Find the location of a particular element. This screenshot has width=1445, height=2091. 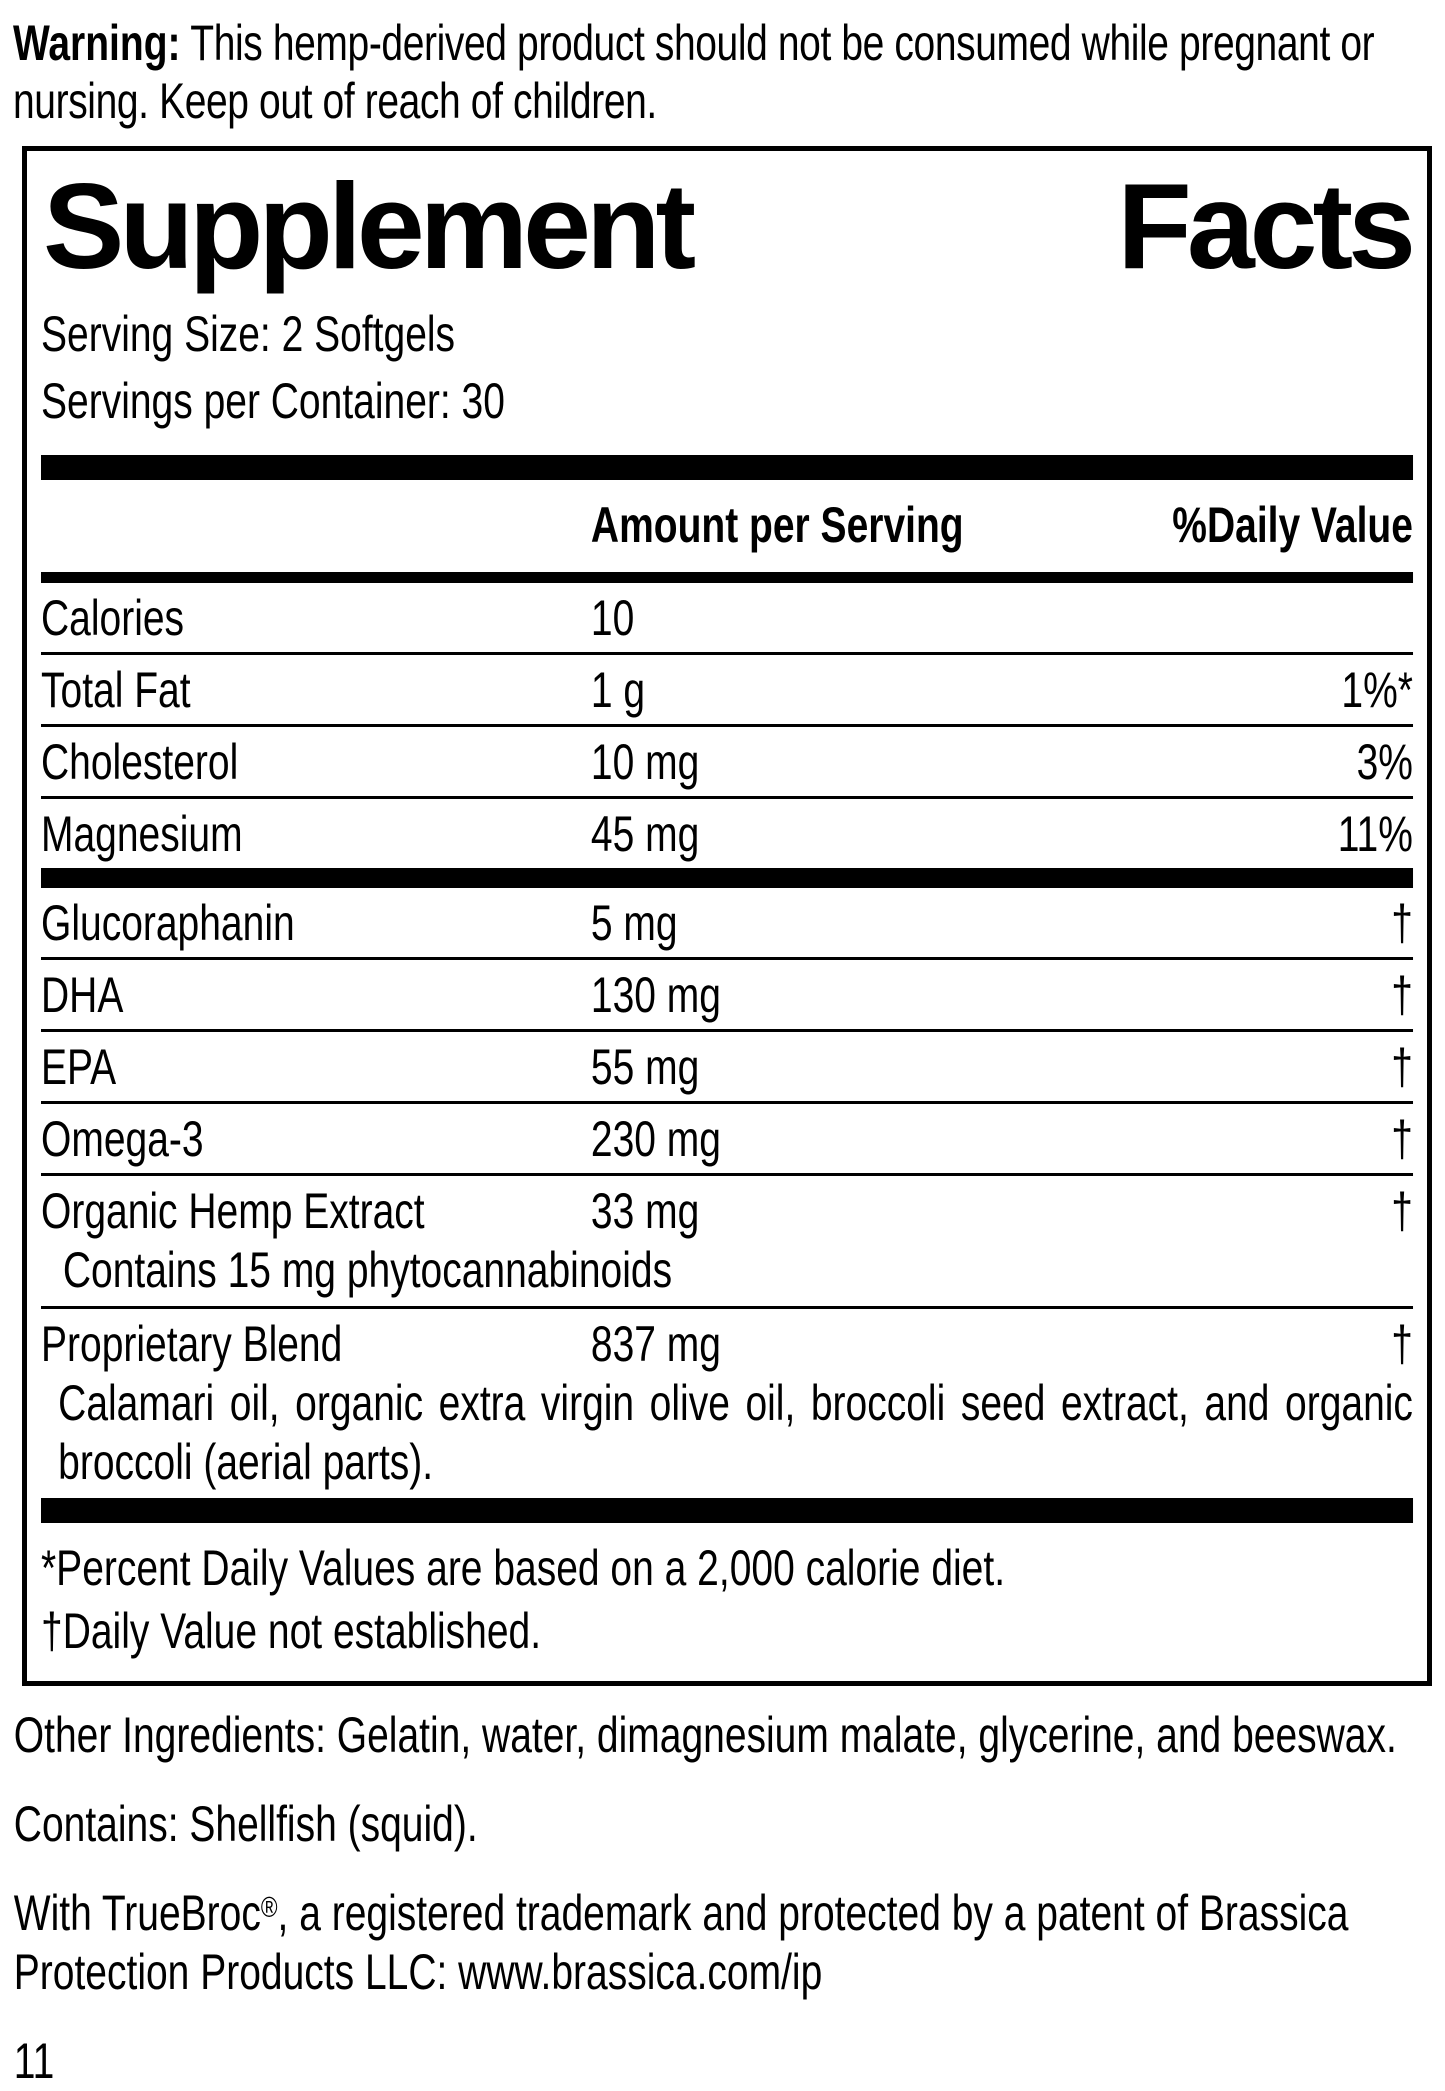

row-label: Omega-3 is located at coordinates (122, 1139).